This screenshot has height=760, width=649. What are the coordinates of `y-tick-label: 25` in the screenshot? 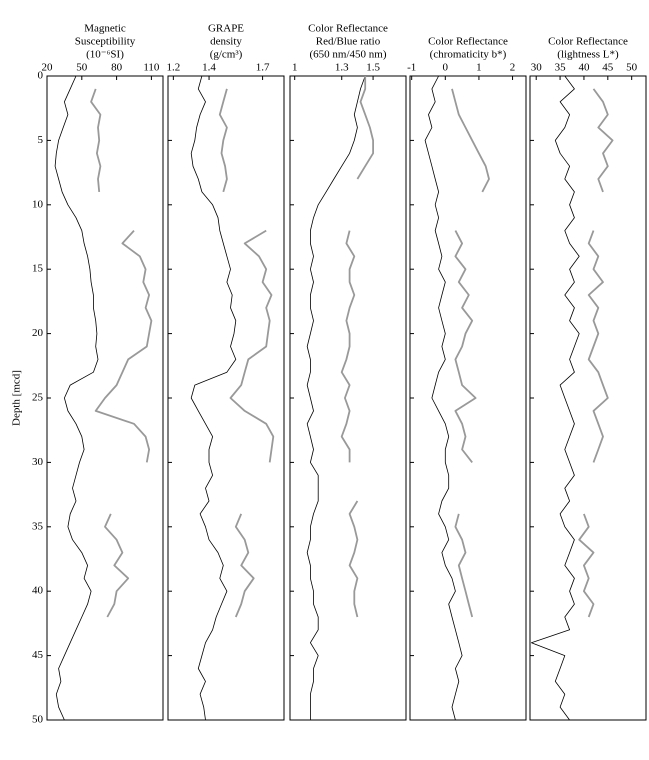 It's located at (38, 398).